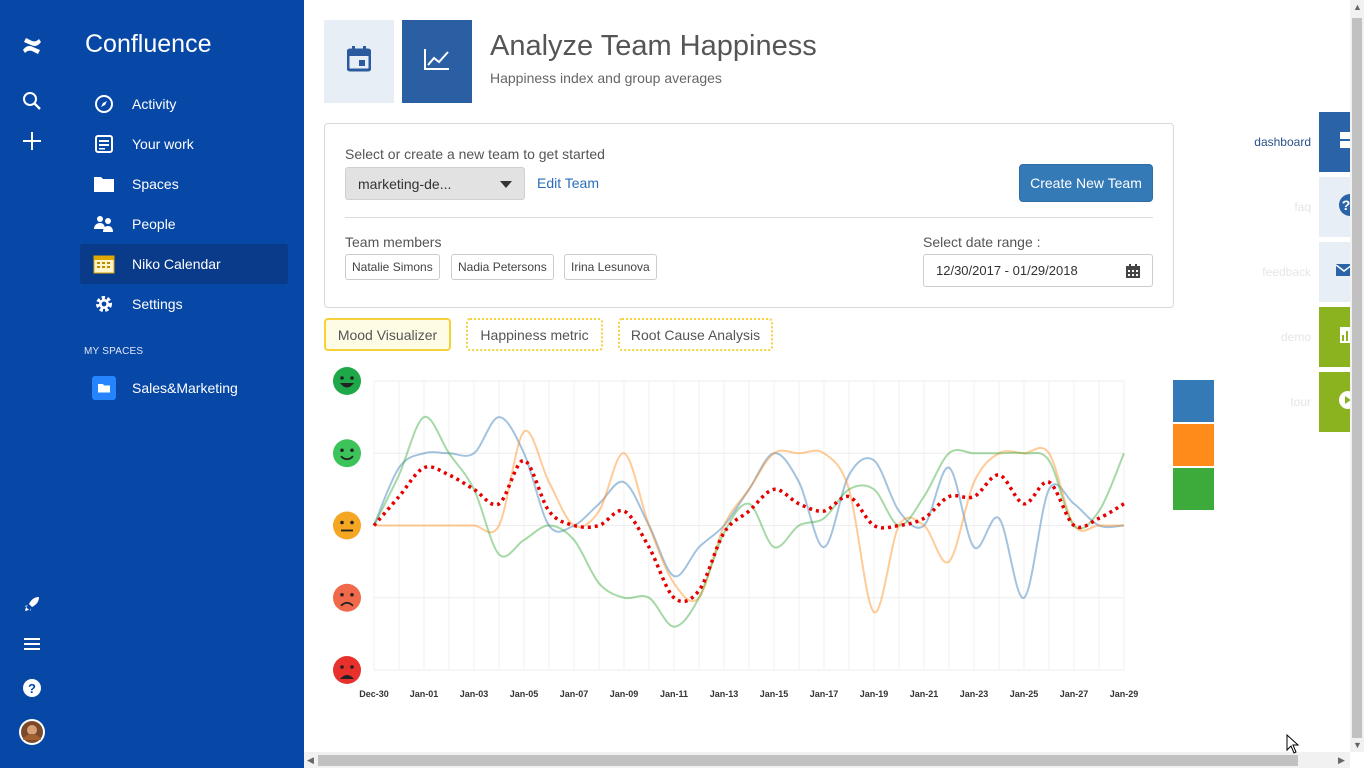  What do you see at coordinates (1302, 207) in the screenshot?
I see `widget-label-faq: faq` at bounding box center [1302, 207].